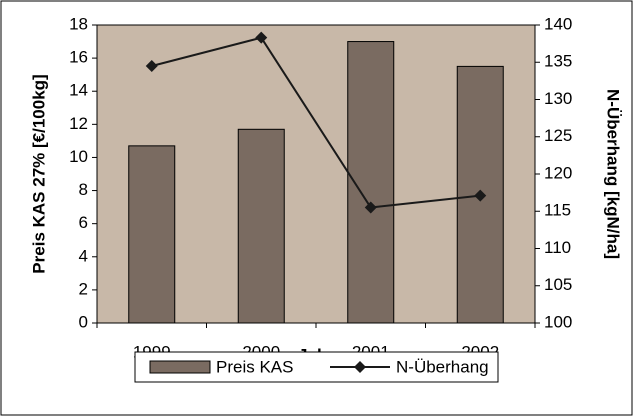  What do you see at coordinates (254, 366) in the screenshot?
I see `legend-label: Preis KAS` at bounding box center [254, 366].